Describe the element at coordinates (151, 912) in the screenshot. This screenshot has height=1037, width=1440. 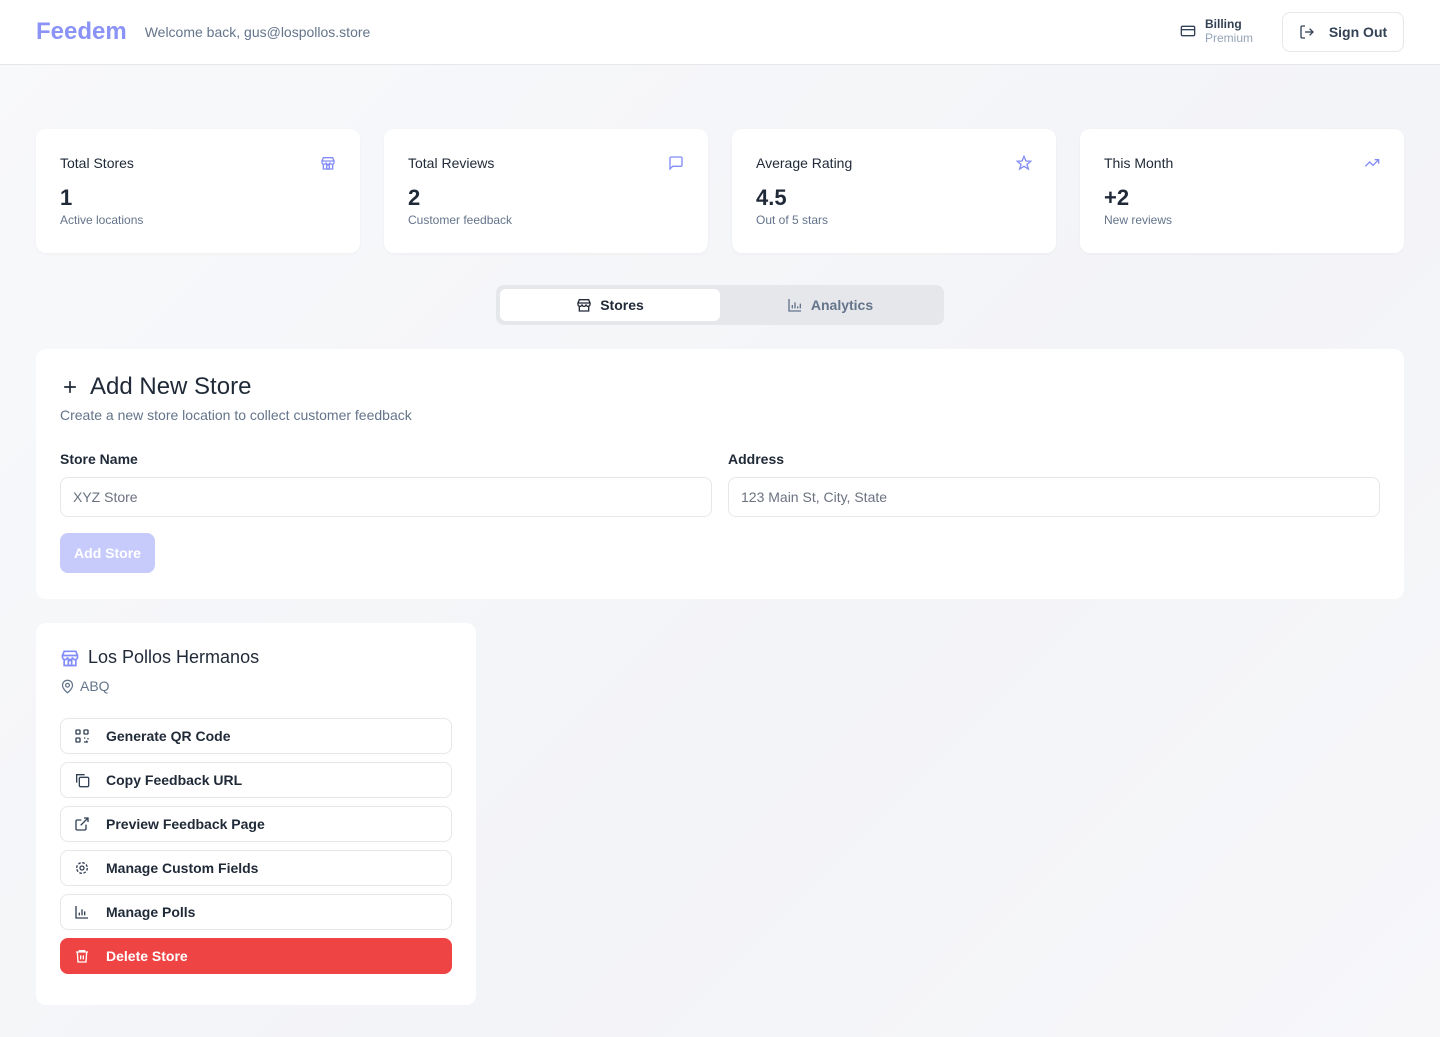
I see `action-label: Manage Polls` at that location.